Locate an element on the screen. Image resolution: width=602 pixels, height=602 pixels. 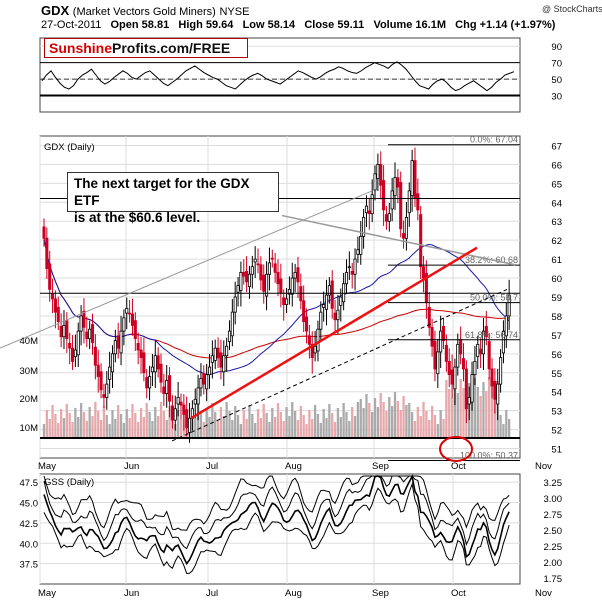
declining-resistance-line is located at coordinates (398, 240).